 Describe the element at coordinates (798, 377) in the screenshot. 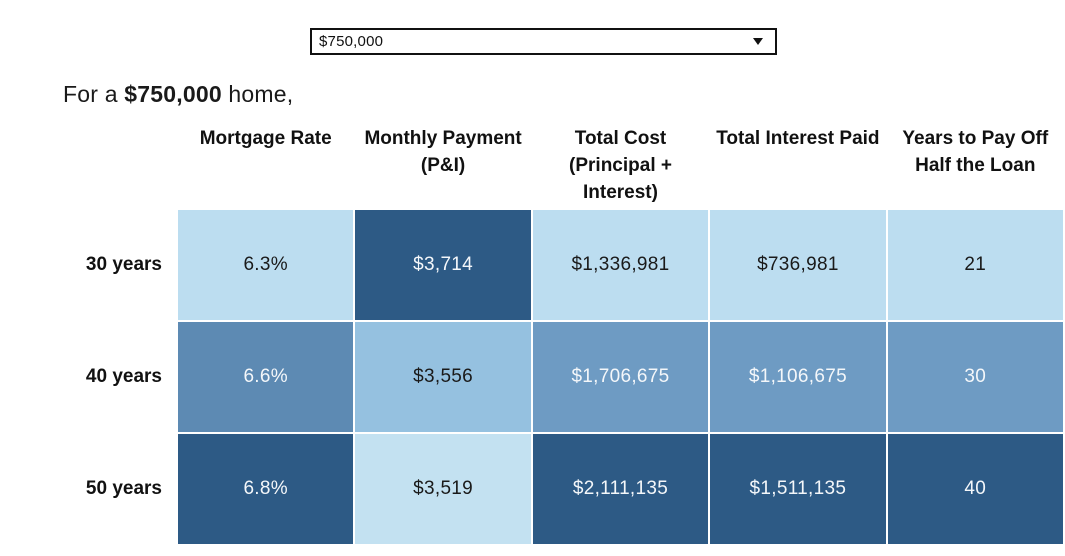

I see `table-cell: $1,106,675` at that location.